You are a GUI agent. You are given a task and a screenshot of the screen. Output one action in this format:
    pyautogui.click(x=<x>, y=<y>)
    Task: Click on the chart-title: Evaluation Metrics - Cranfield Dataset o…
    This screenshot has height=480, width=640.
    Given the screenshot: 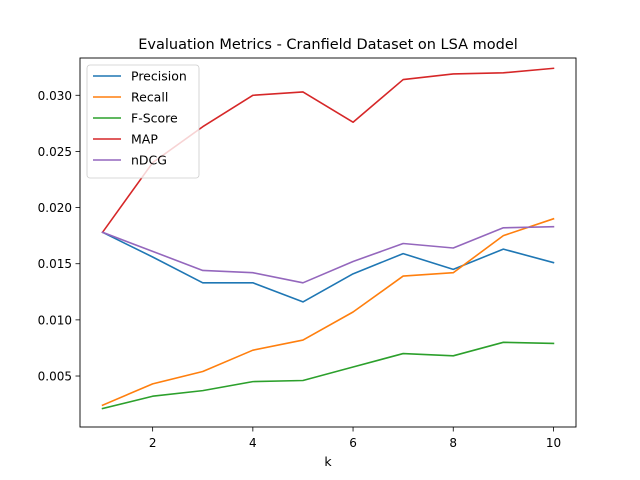 What is the action you would take?
    pyautogui.click(x=328, y=45)
    